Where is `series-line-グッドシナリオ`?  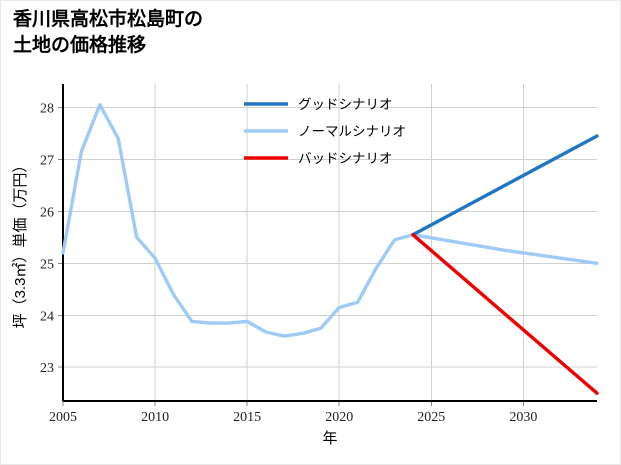
series-line-グッドシナリオ is located at coordinates (505, 185).